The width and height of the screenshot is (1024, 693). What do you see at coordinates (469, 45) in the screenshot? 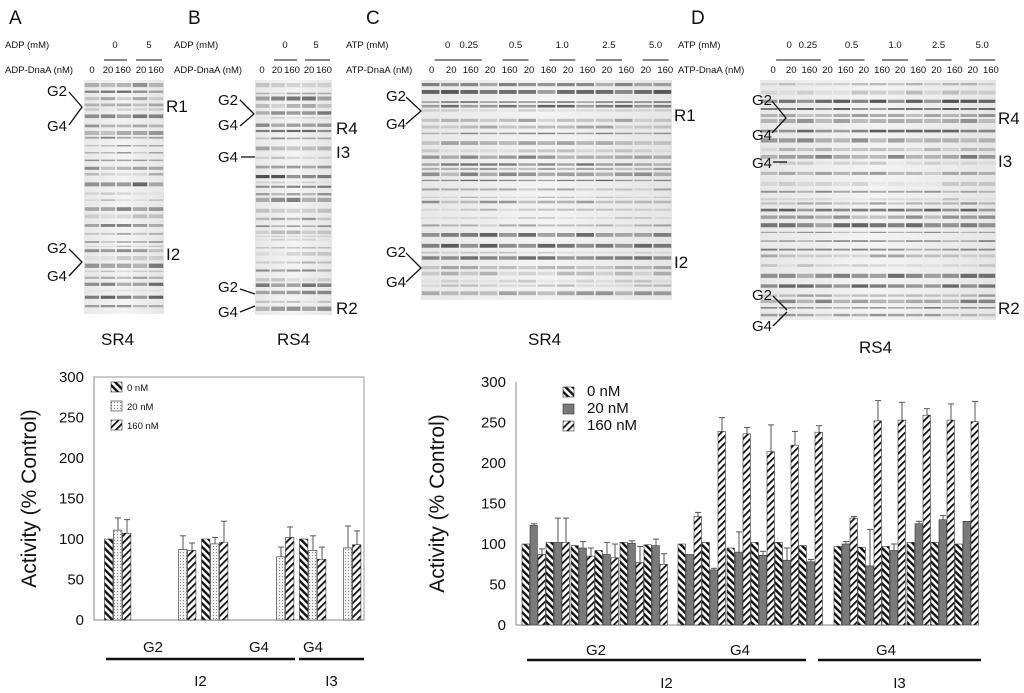
I see `gel-condition-value: 0.25` at bounding box center [469, 45].